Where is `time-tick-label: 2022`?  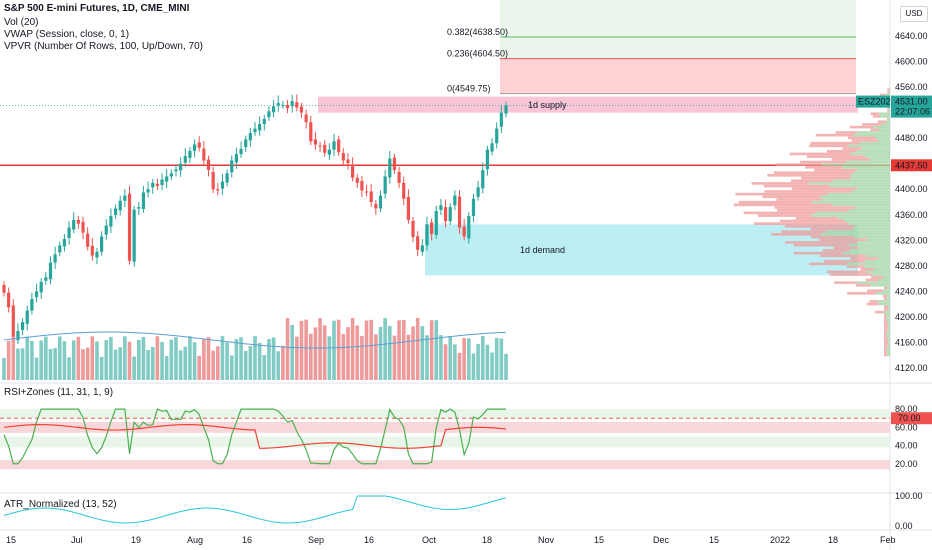
time-tick-label: 2022 is located at coordinates (780, 540).